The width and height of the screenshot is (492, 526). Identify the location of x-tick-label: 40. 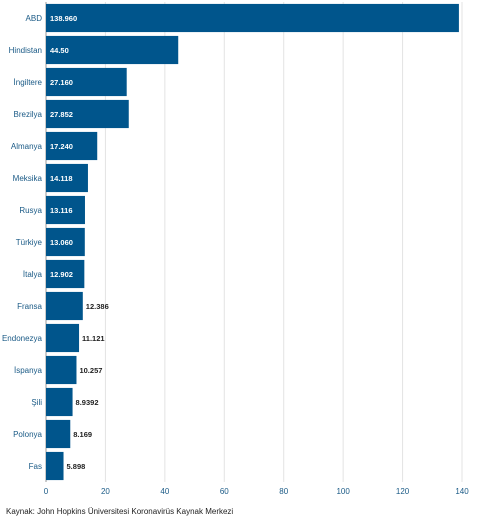
(164, 491).